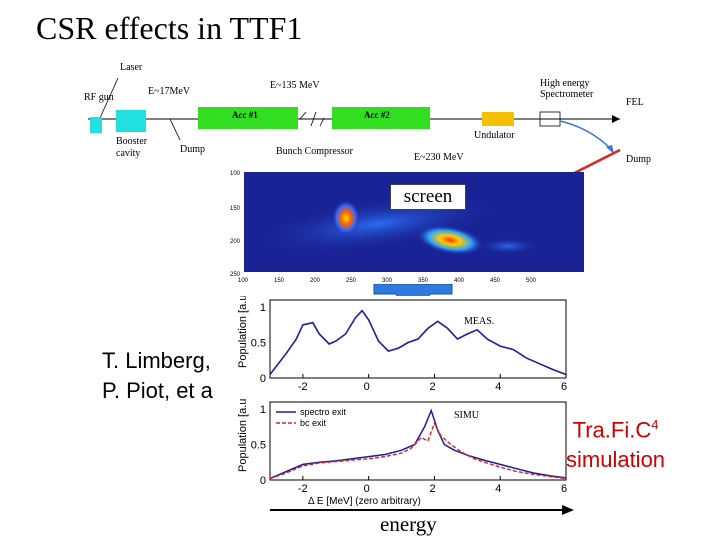  Describe the element at coordinates (279, 281) in the screenshot. I see `screen-x-tick: 150` at that location.